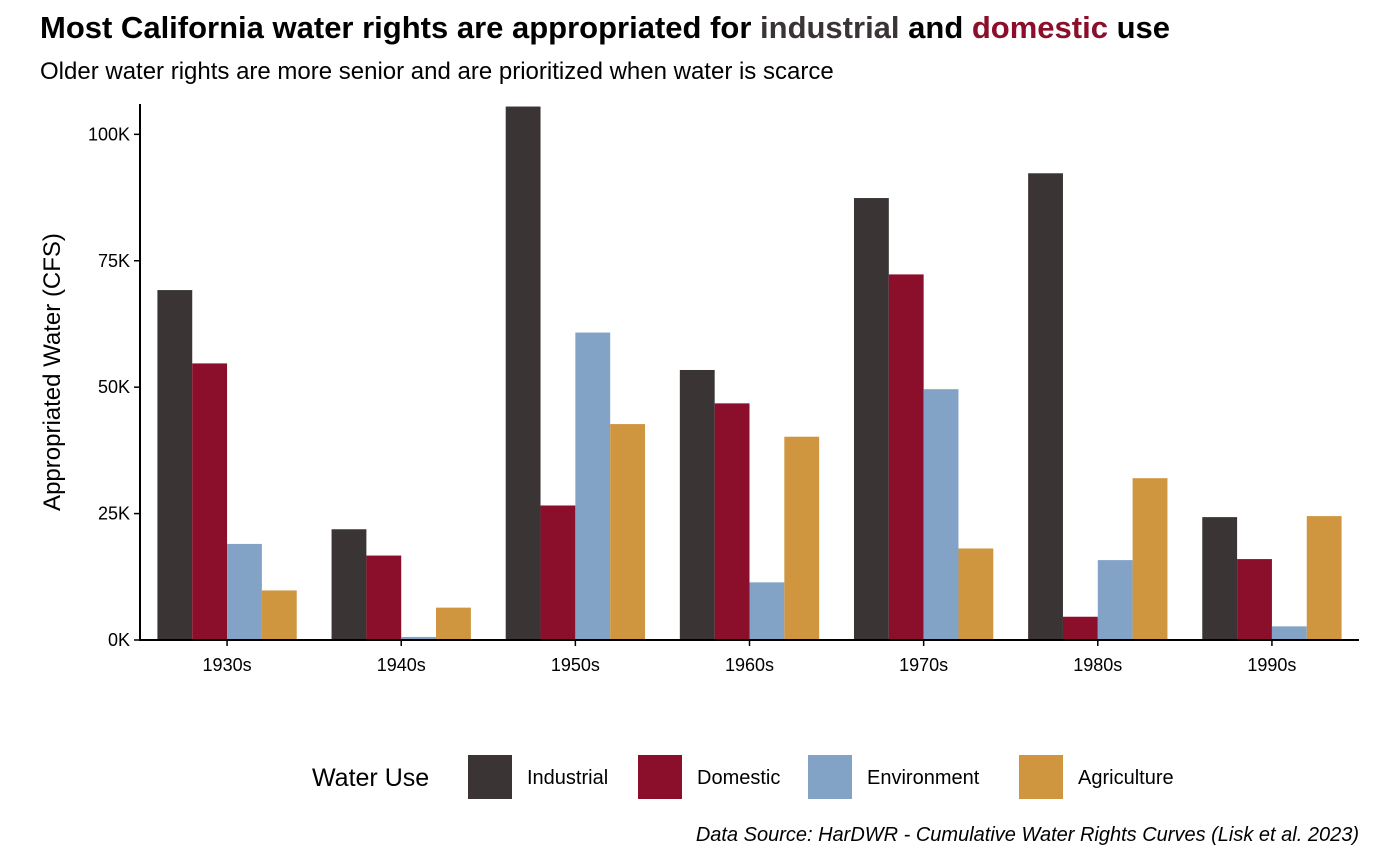 The image size is (1400, 865). Describe the element at coordinates (1045, 406) in the screenshot. I see `bar-industrial-1980s` at that location.